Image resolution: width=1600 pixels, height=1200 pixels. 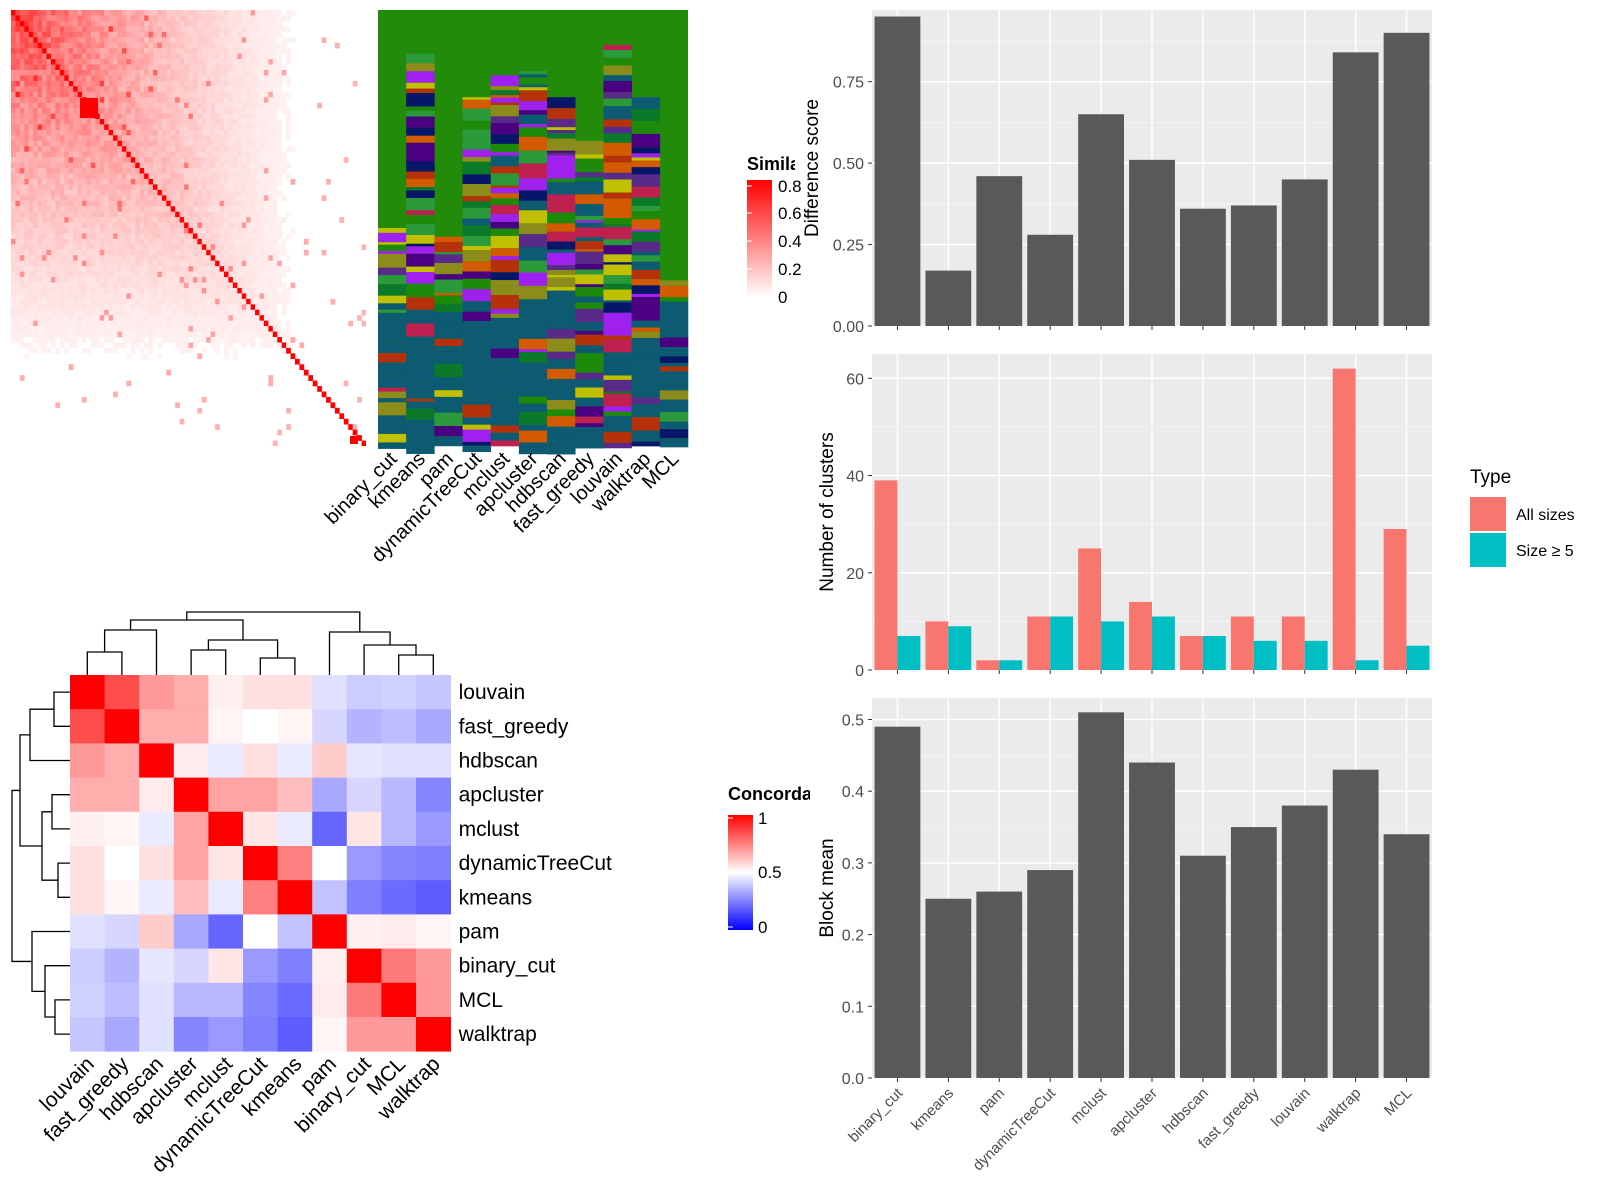 What do you see at coordinates (988, 665) in the screenshot?
I see `bar` at bounding box center [988, 665].